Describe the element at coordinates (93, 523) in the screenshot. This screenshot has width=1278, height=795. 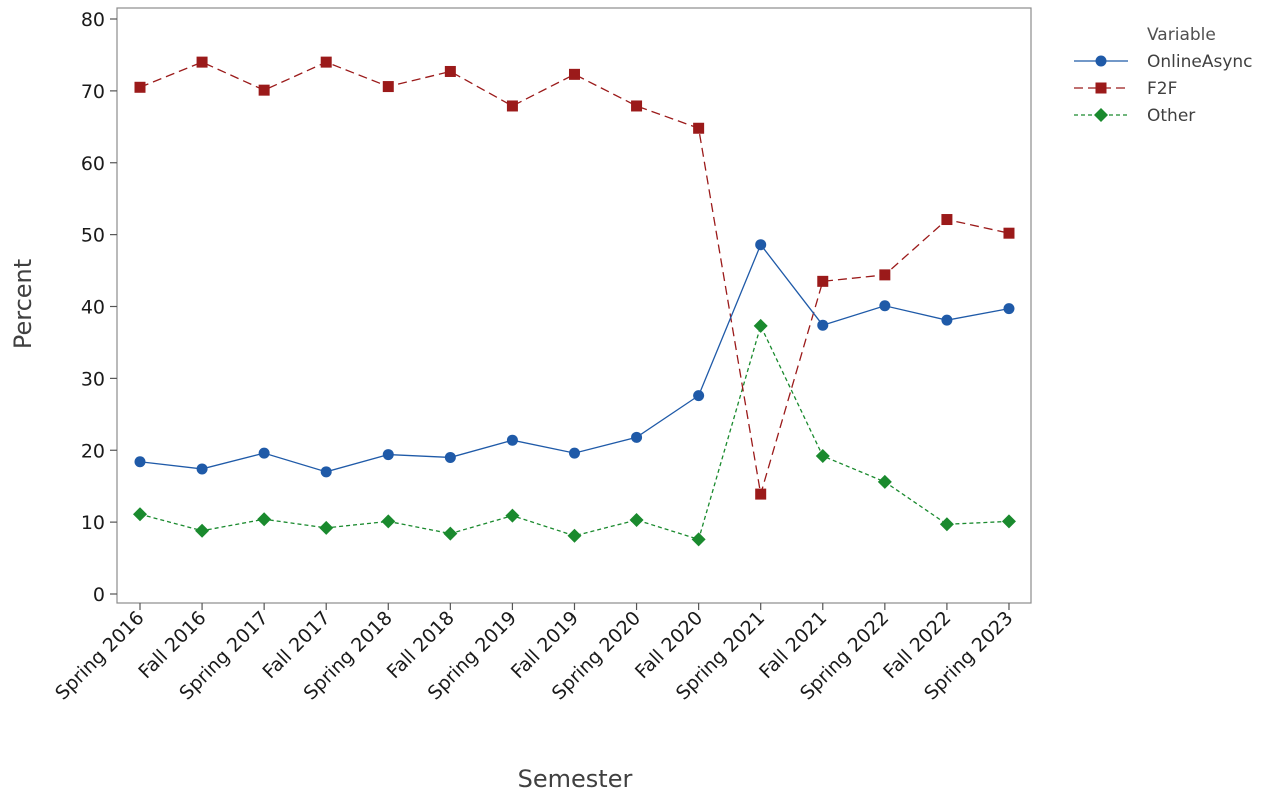
I see `y-tick-label: 10` at that location.